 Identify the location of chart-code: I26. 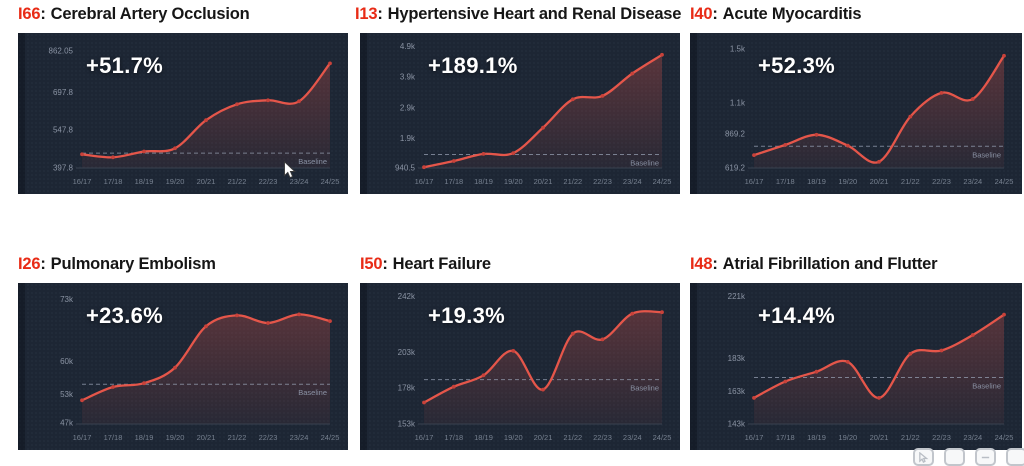
(29, 264).